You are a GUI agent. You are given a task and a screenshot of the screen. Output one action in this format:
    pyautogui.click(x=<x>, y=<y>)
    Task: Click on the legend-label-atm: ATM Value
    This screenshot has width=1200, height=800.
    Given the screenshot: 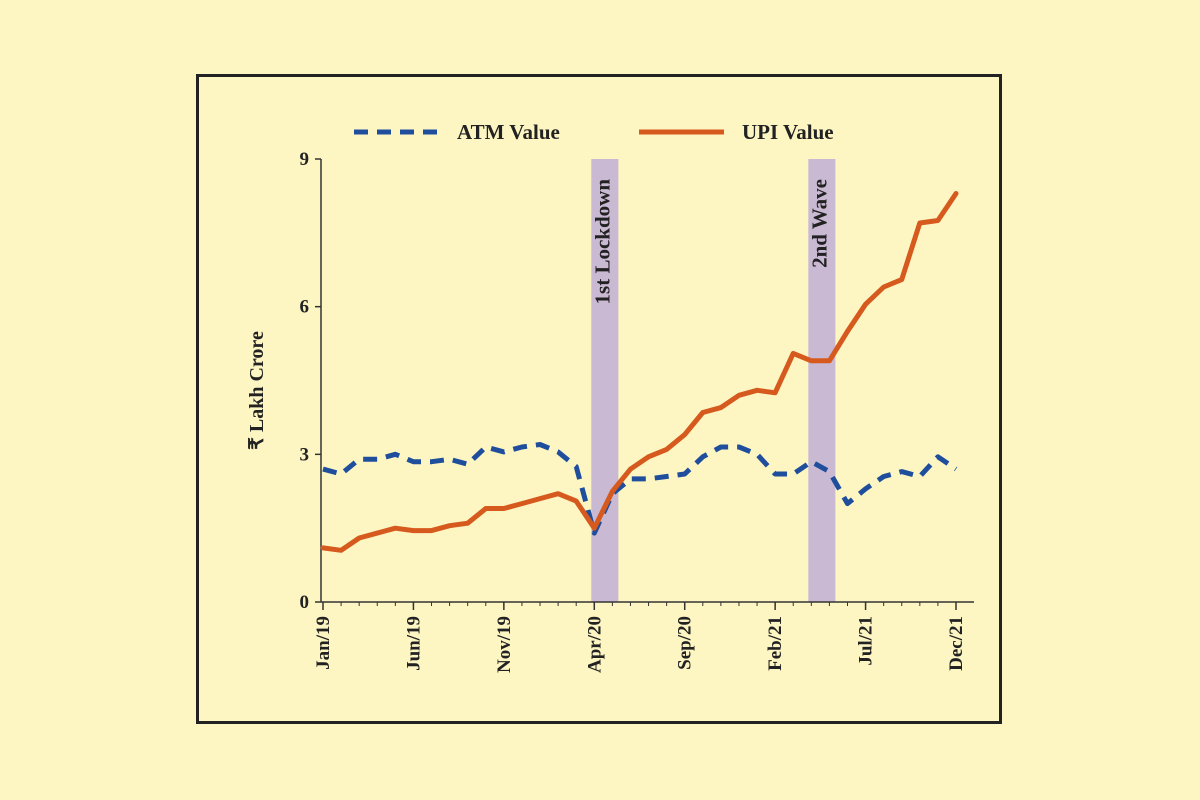 What is the action you would take?
    pyautogui.click(x=508, y=132)
    